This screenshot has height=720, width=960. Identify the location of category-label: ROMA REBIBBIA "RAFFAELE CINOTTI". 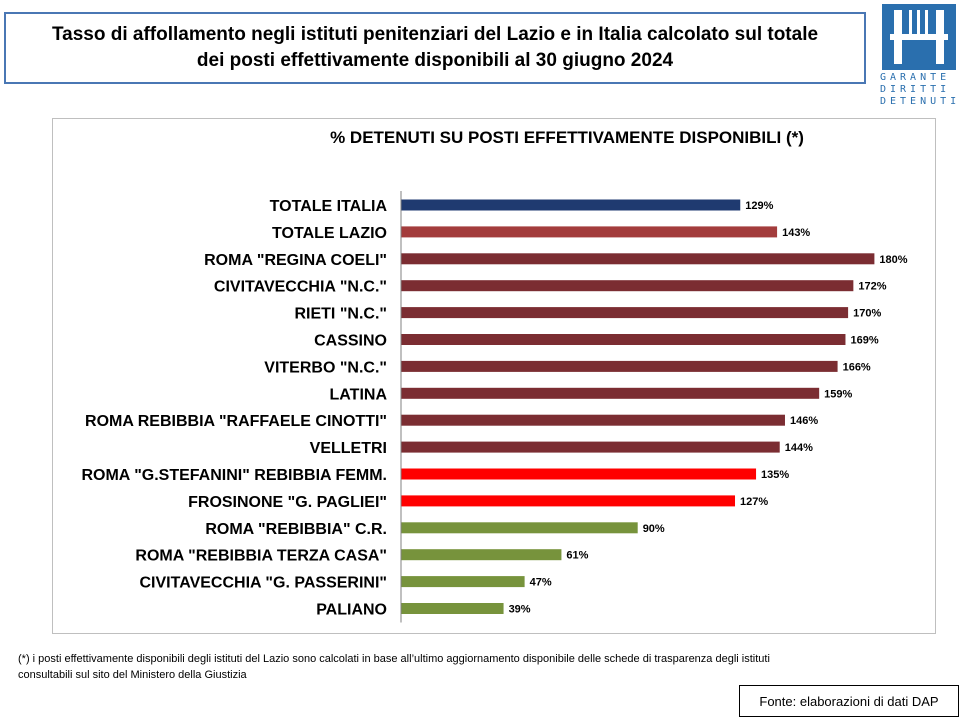
(236, 421).